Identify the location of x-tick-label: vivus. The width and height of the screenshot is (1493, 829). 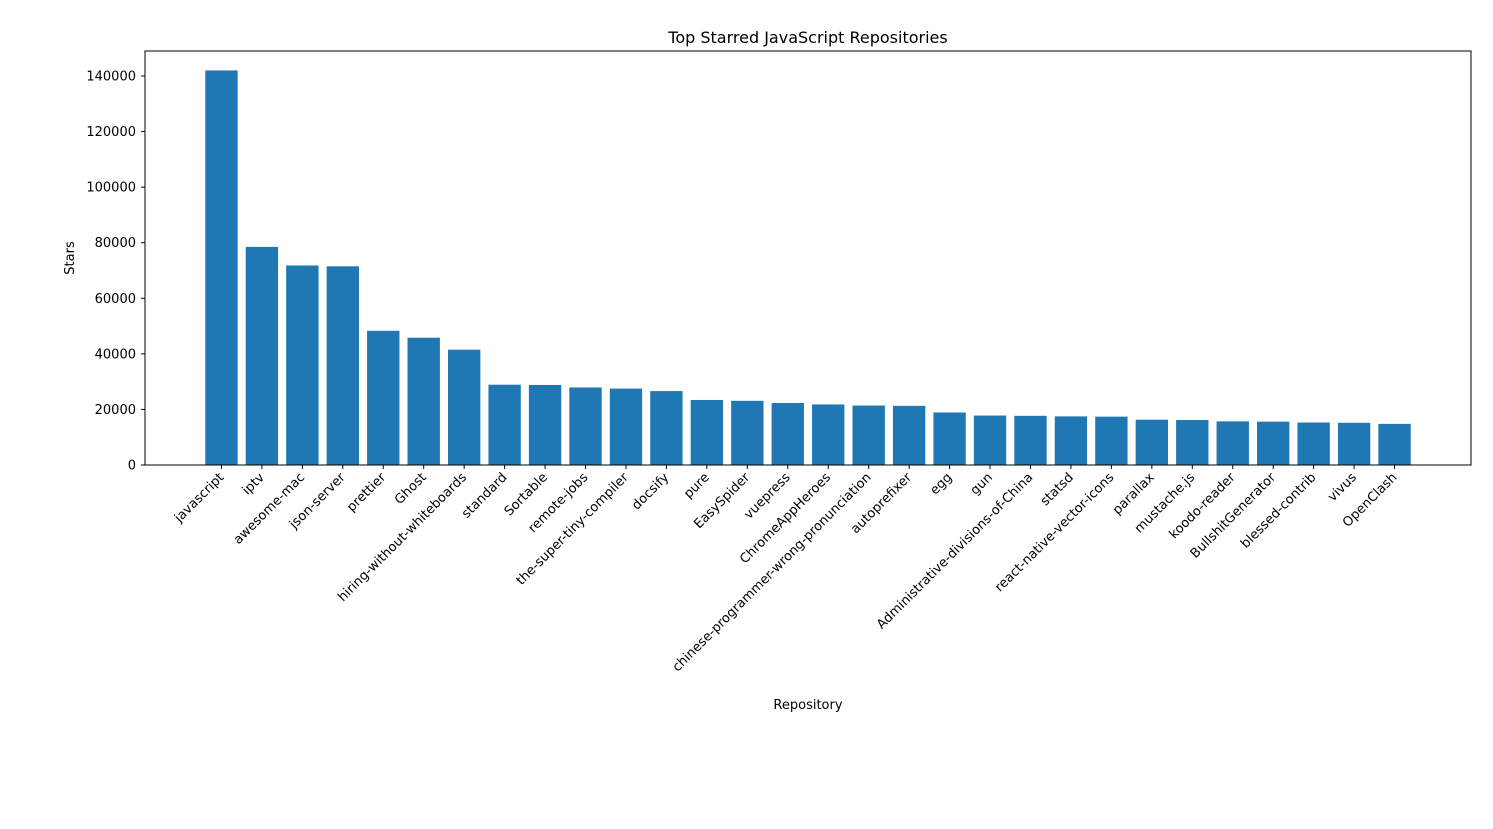
(1342, 487).